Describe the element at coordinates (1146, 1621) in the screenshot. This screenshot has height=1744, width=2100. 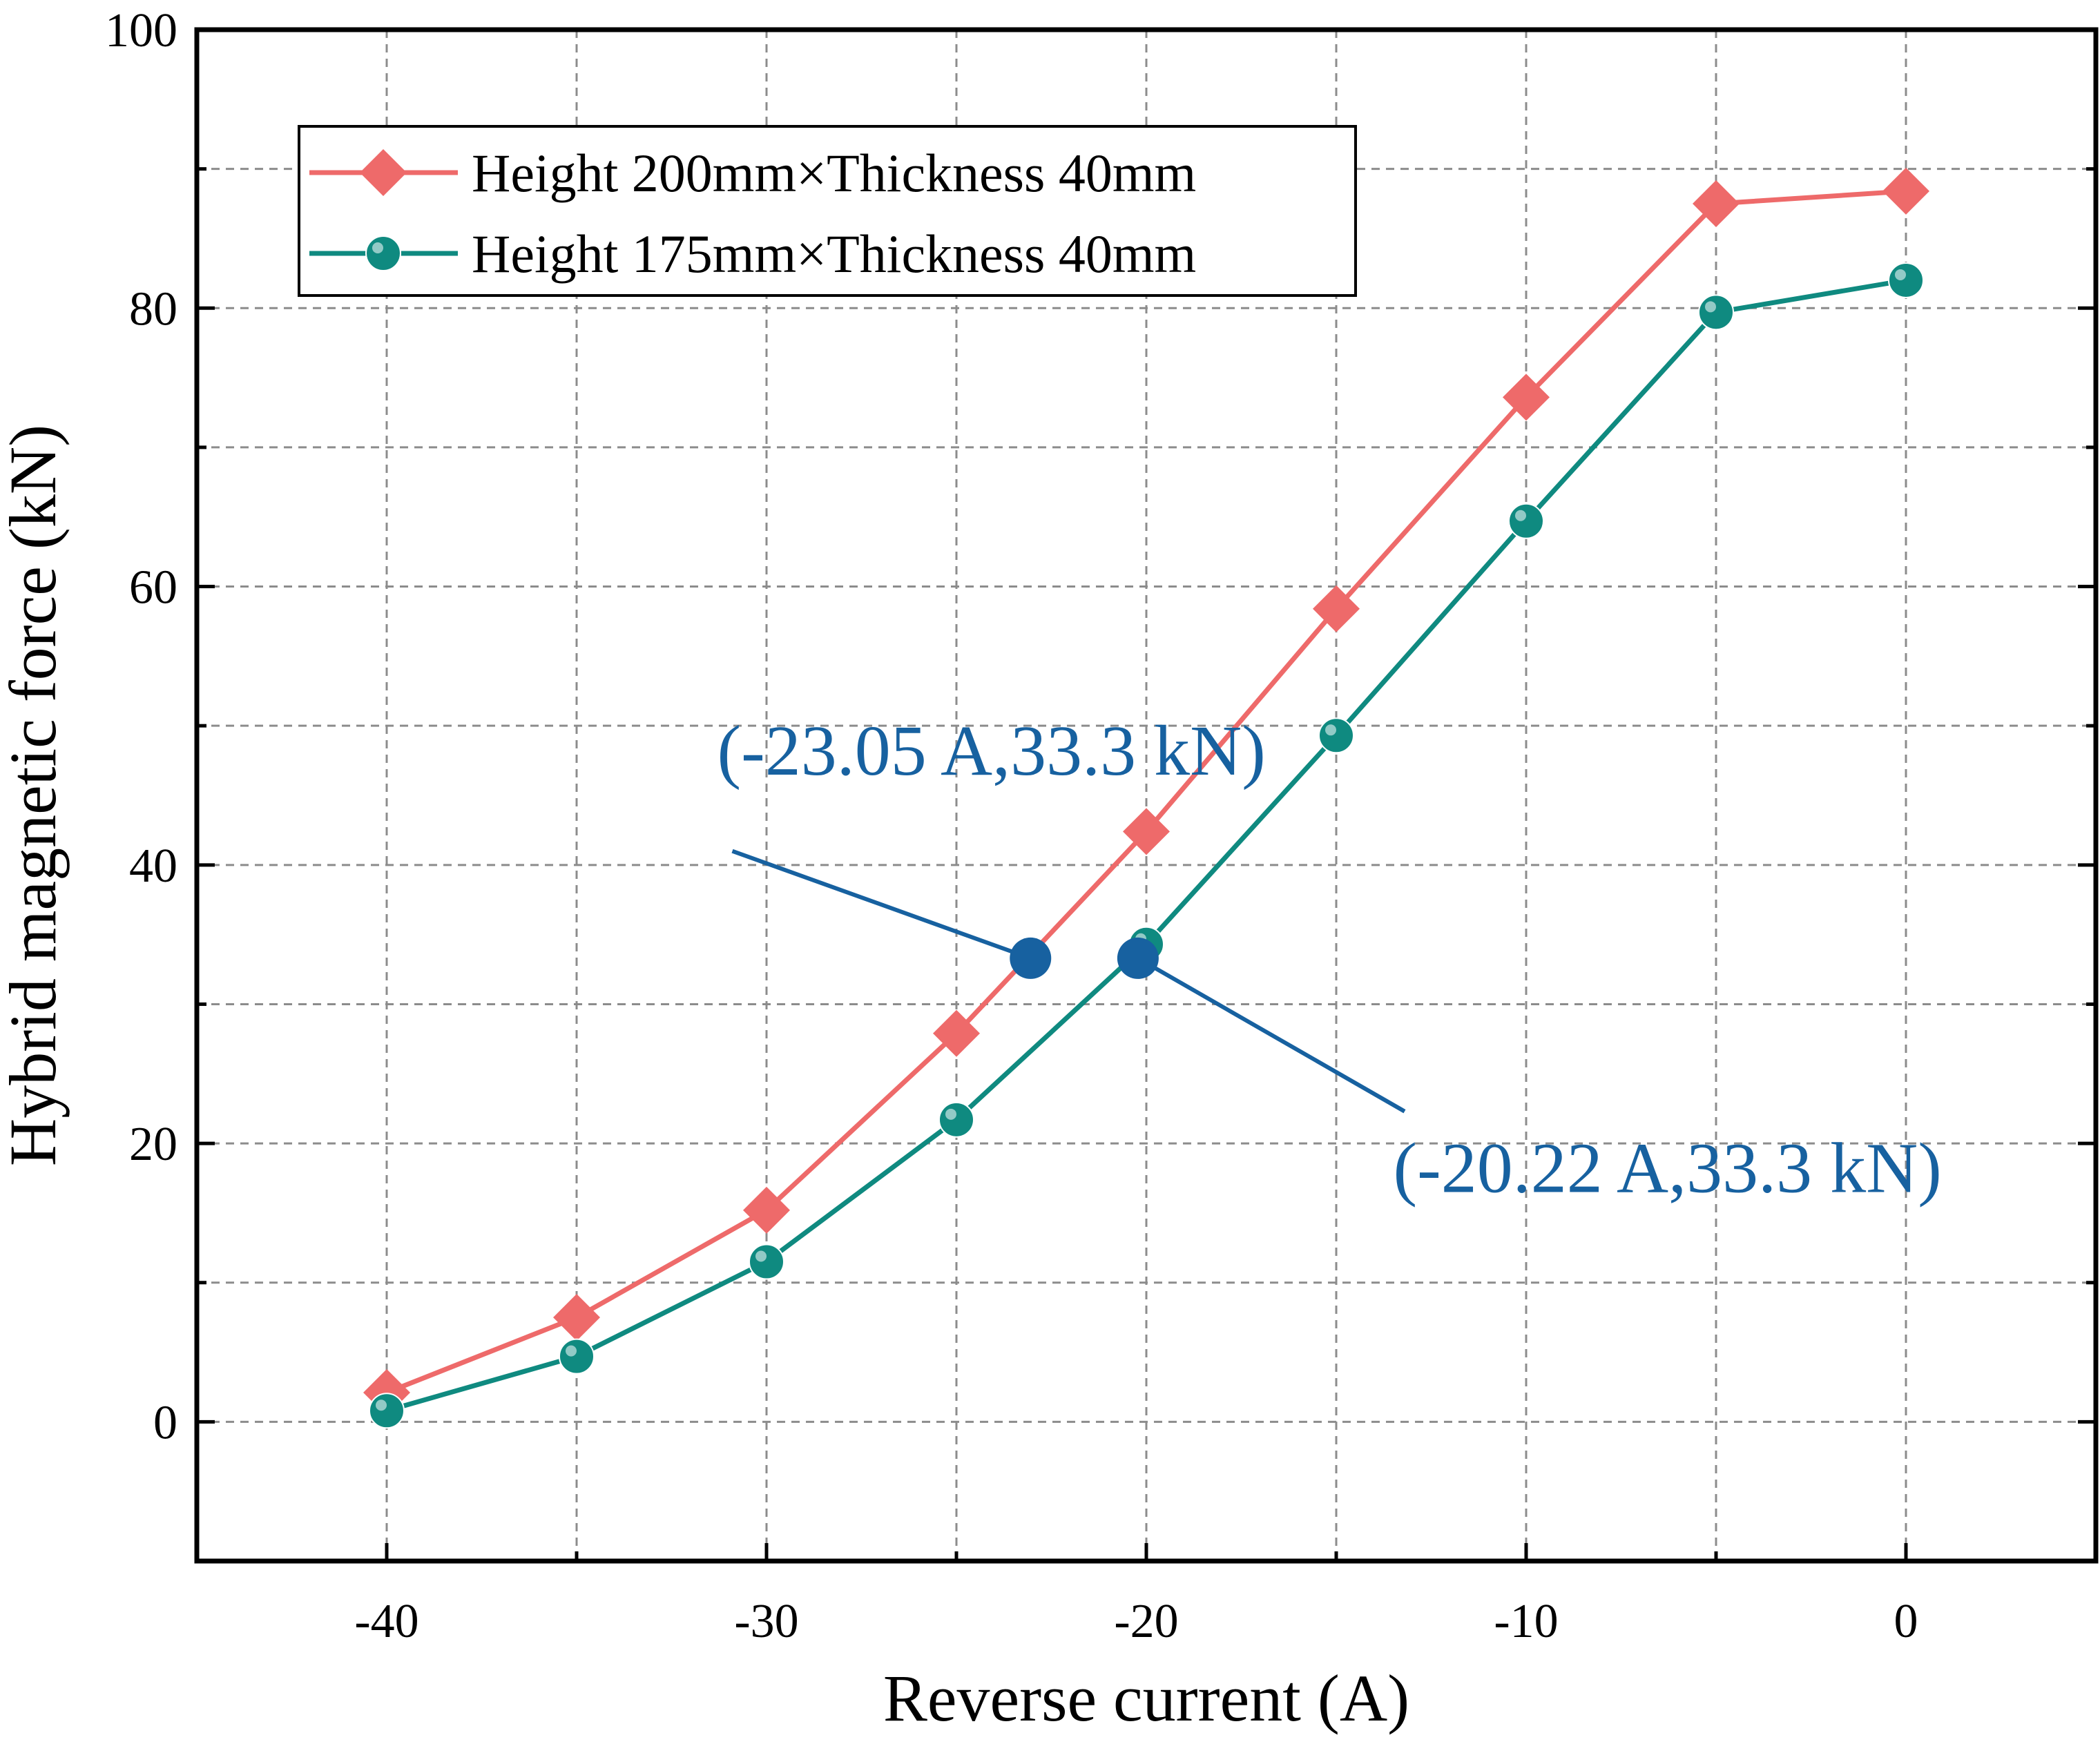
I see `x-tick-label: -20` at that location.